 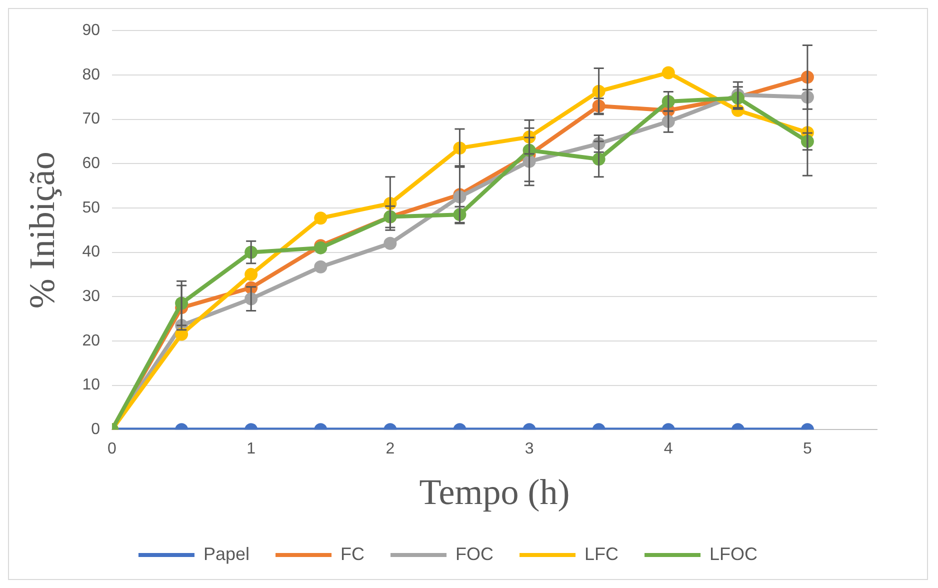 I want to click on legend-label: FOC, so click(x=475, y=554).